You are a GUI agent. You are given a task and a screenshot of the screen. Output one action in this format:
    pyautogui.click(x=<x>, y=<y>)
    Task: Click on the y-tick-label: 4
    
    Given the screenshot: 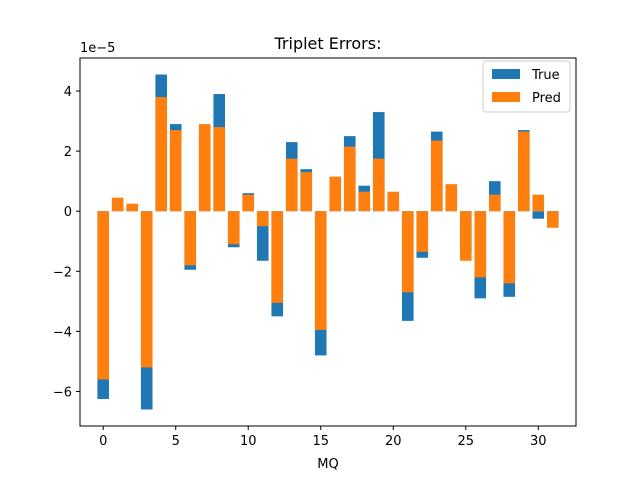 What is the action you would take?
    pyautogui.click(x=68, y=92)
    